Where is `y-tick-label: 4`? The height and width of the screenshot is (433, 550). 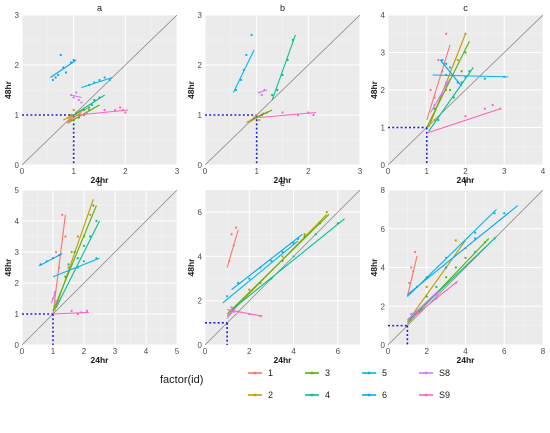 y-tick-label: 4 is located at coordinates (383, 15).